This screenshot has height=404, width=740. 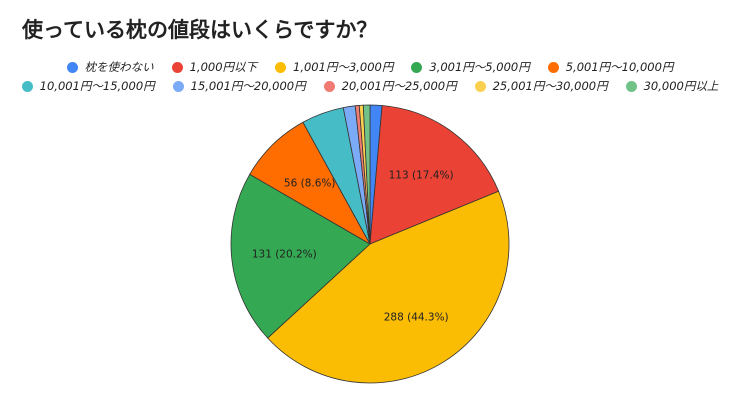 What do you see at coordinates (550, 86) in the screenshot?
I see `legend-label: 25,001円～30,000円` at bounding box center [550, 86].